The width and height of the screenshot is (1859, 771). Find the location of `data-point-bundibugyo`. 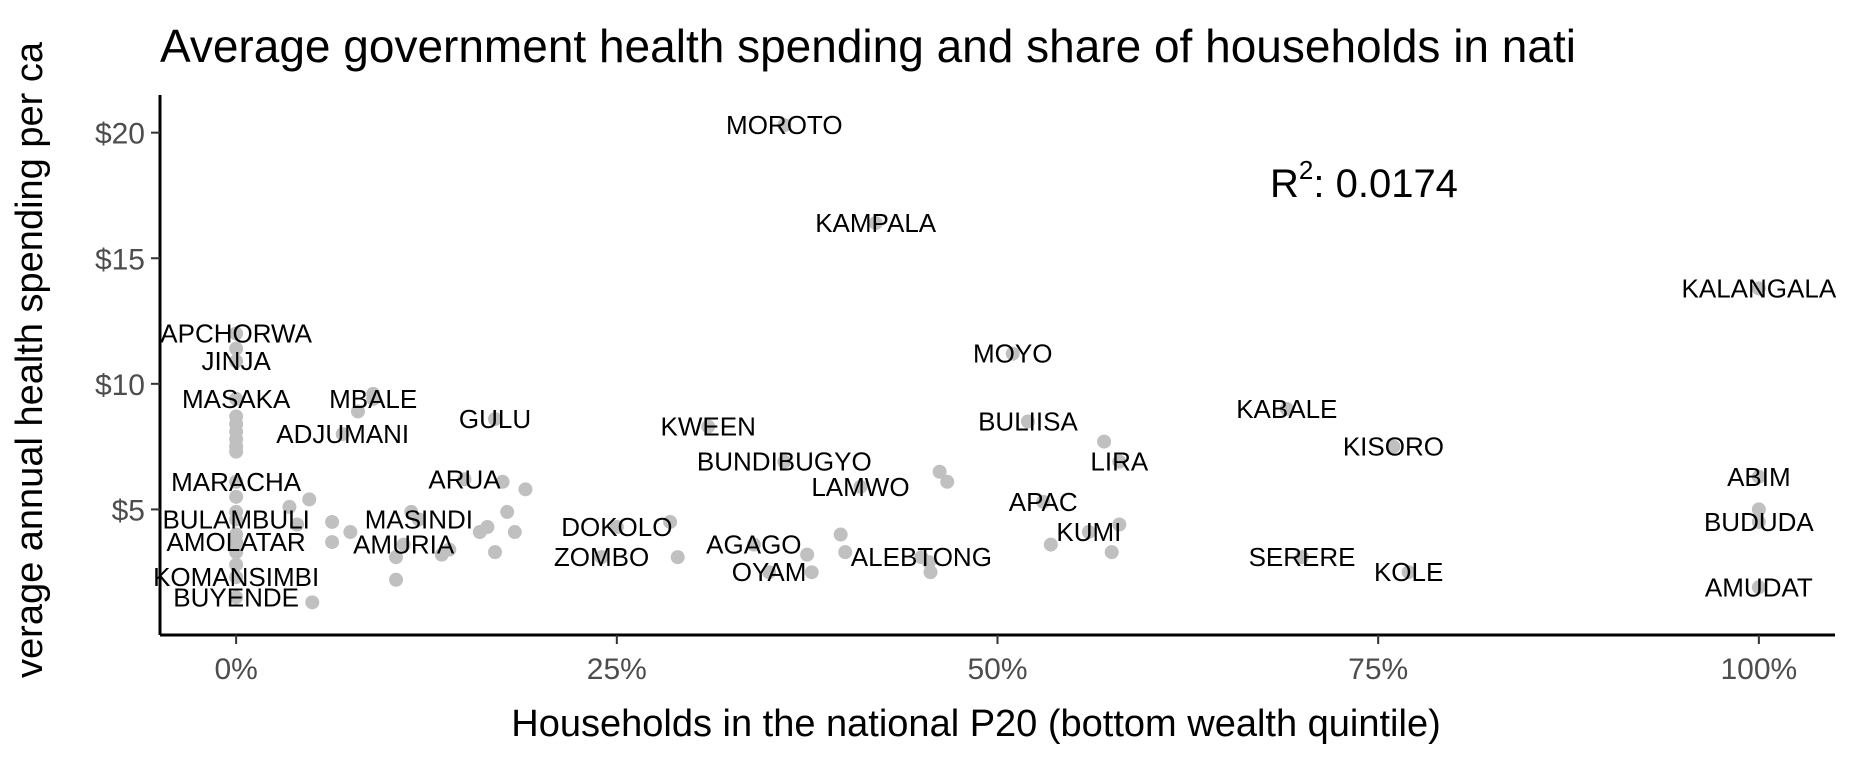

data-point-bundibugyo is located at coordinates (784, 461).